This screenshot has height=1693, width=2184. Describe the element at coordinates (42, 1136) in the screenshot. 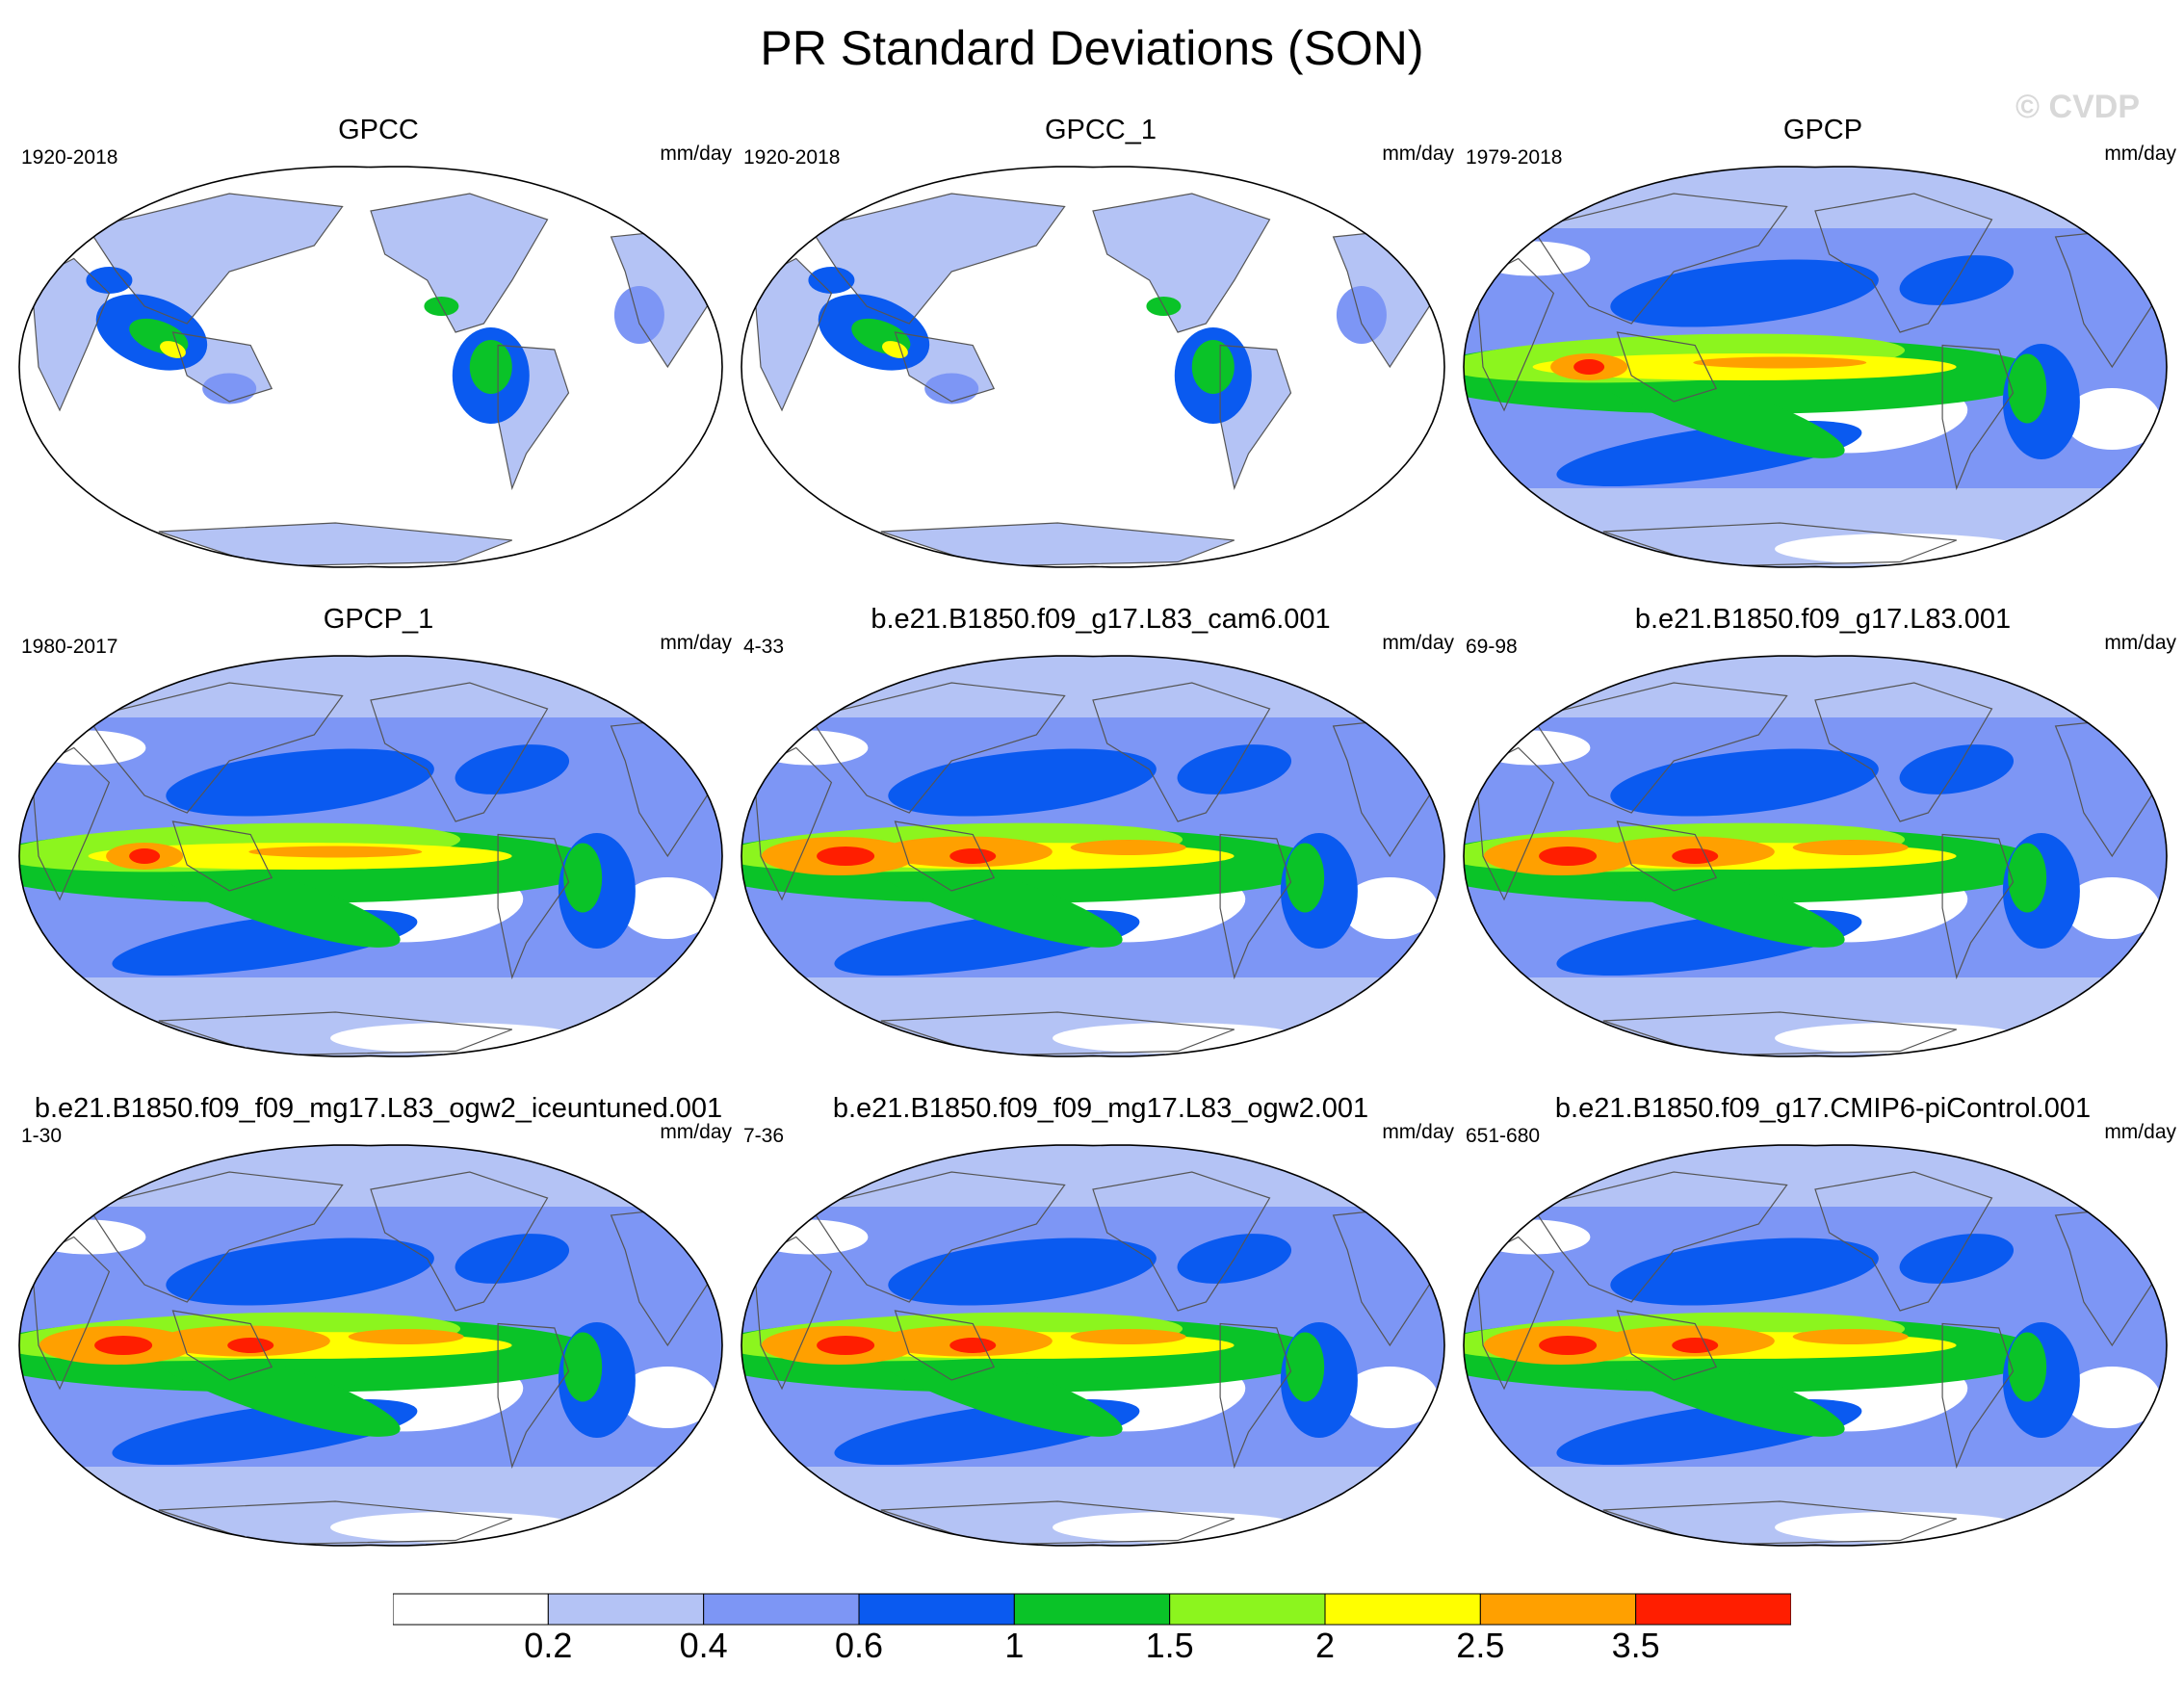

I see `panel-years: 1-30` at that location.